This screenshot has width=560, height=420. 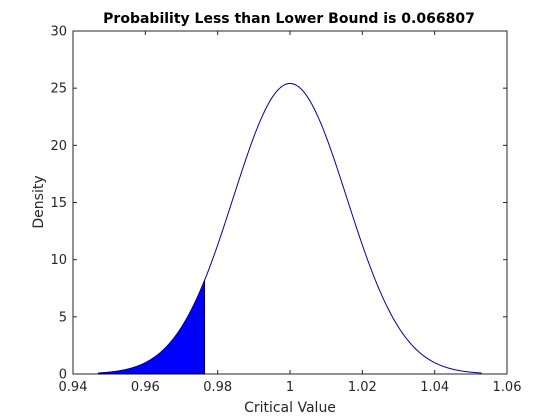 What do you see at coordinates (290, 408) in the screenshot?
I see `x-axis-label: Critical Value` at bounding box center [290, 408].